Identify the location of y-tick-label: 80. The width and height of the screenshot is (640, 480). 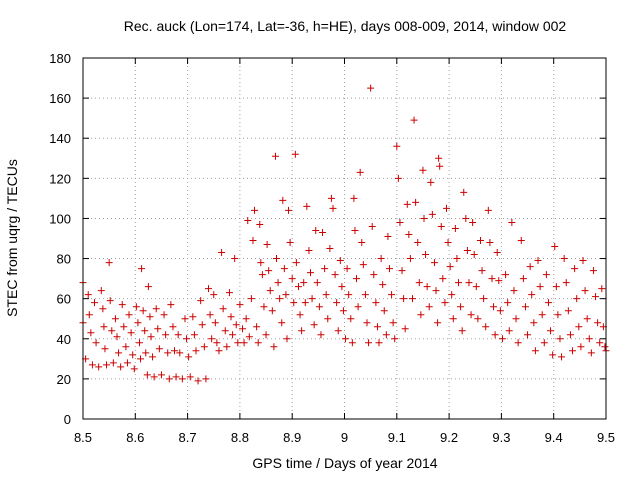
(64, 259).